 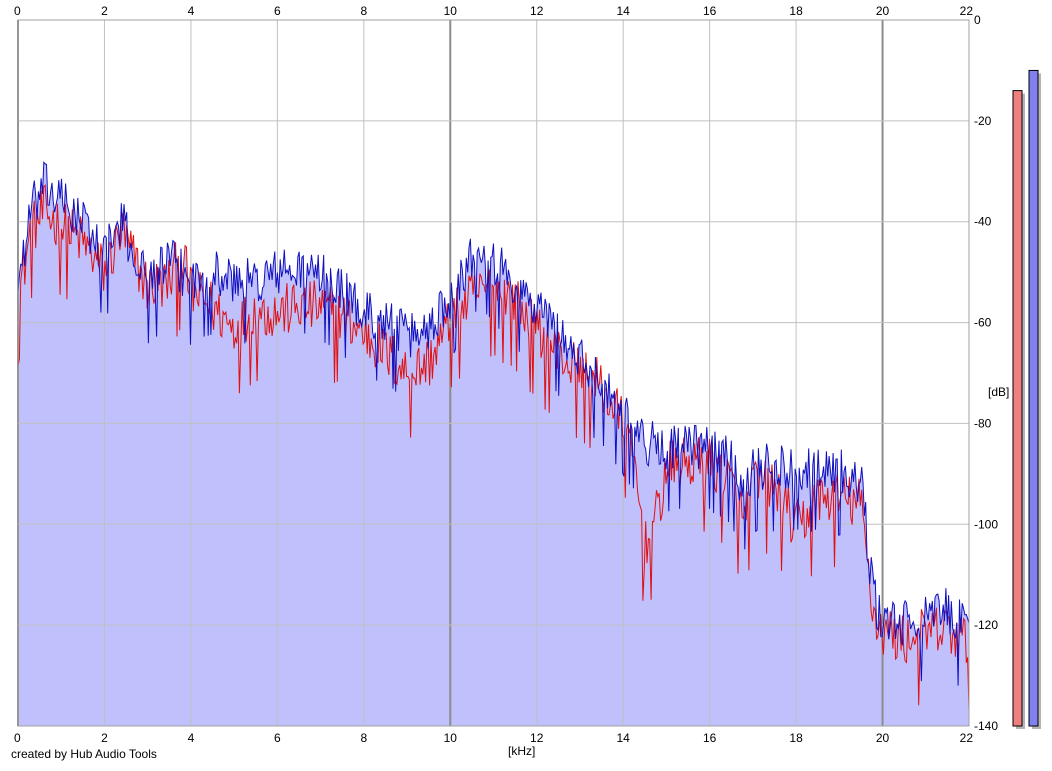 I want to click on y-axis-label: [dB], so click(x=998, y=392).